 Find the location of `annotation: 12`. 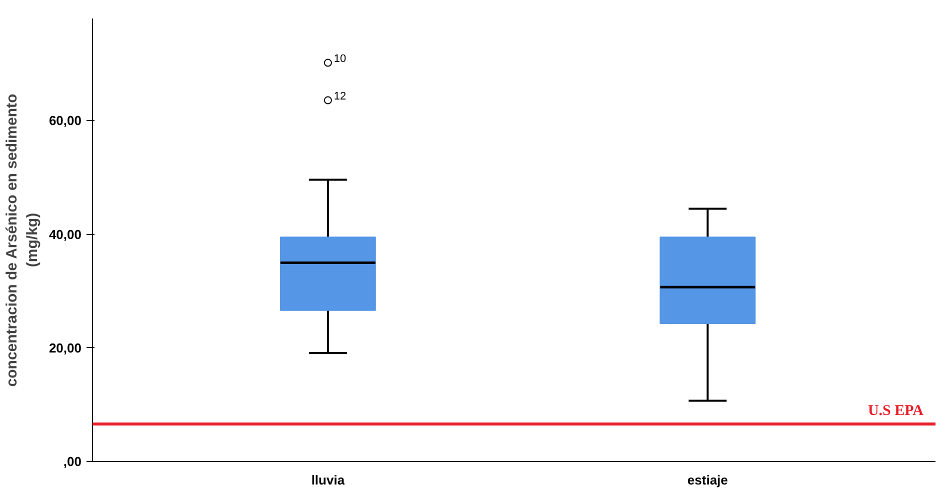

annotation: 12 is located at coordinates (340, 96).